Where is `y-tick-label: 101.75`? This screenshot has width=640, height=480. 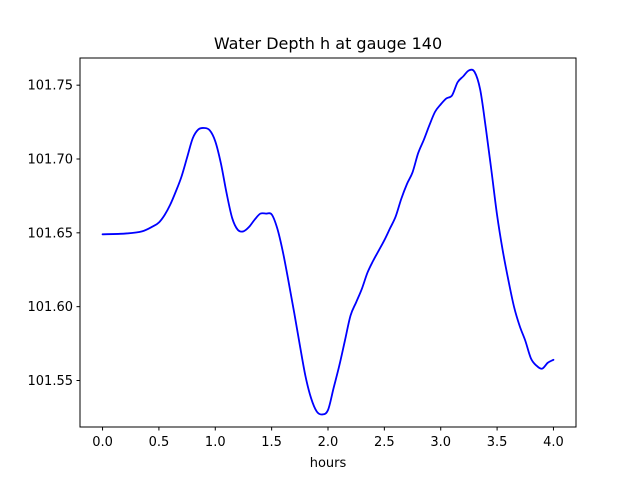 y-tick-label: 101.75 is located at coordinates (51, 86).